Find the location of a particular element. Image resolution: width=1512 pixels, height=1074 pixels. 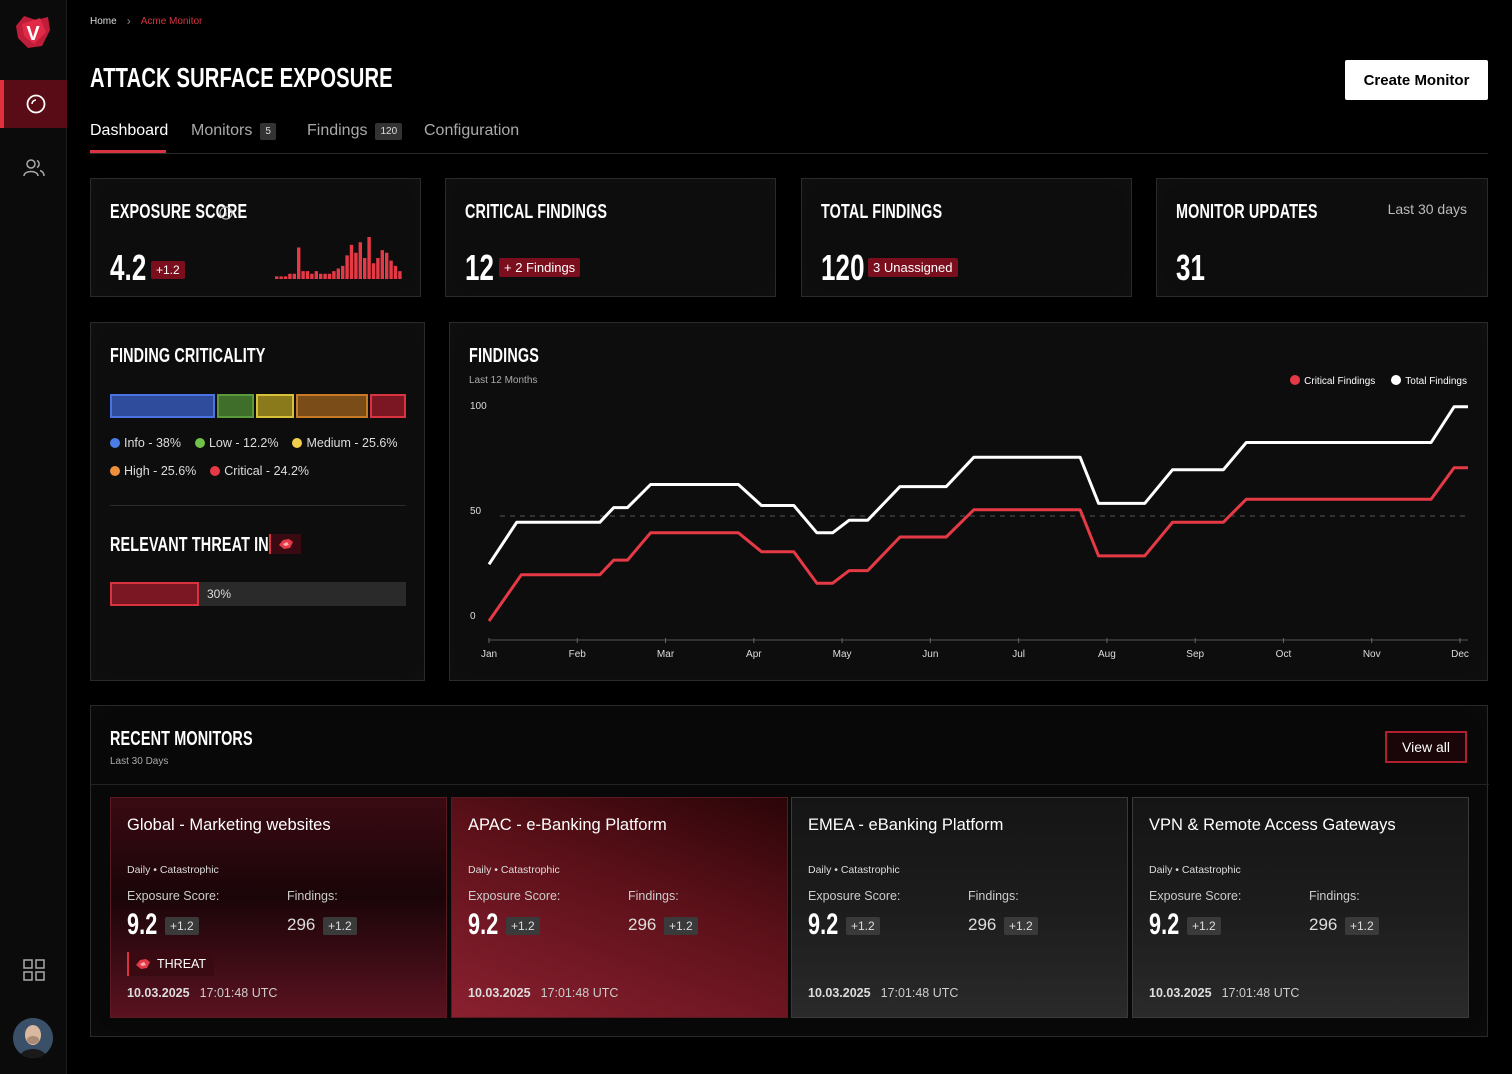

app-logo: V is located at coordinates (33, 32).